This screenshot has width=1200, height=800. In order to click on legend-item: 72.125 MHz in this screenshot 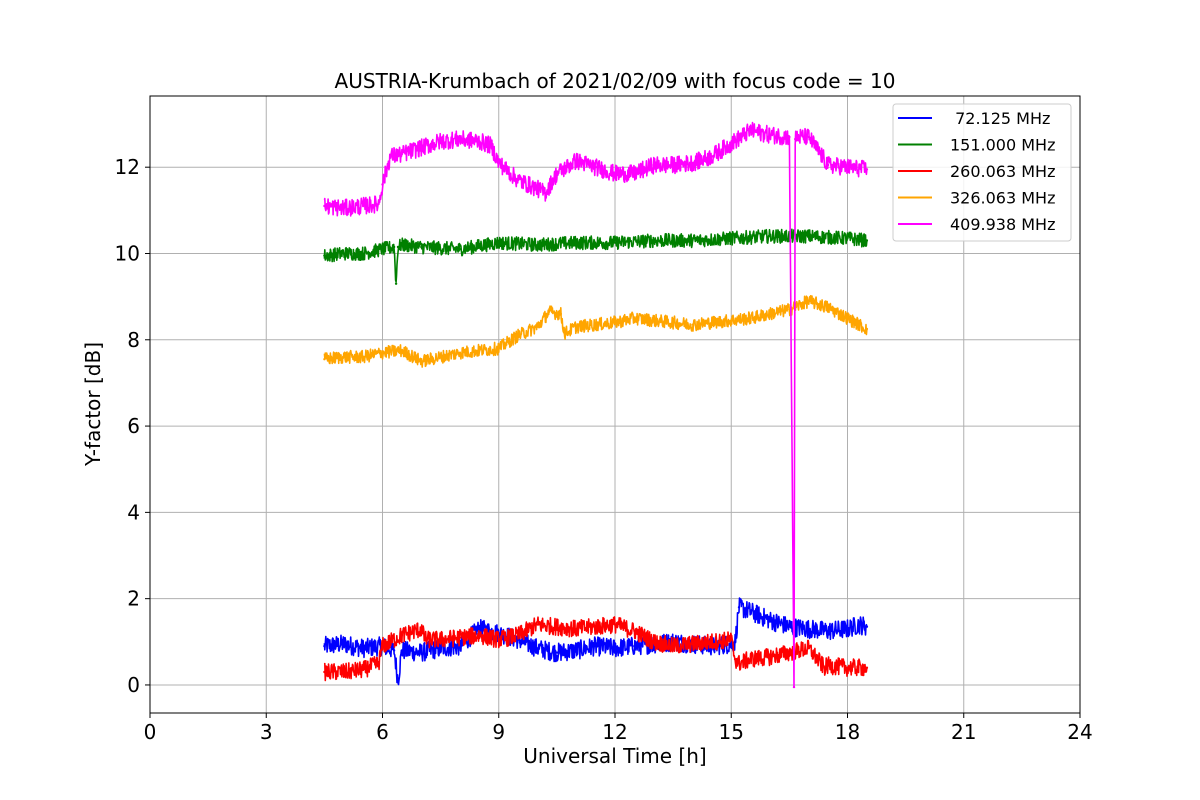, I will do `click(974, 118)`.